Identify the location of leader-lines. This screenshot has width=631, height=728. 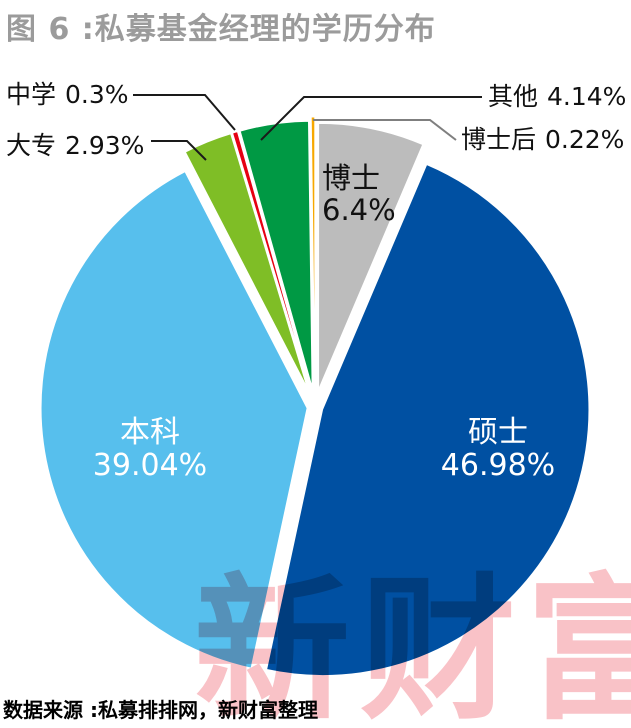
(307, 127).